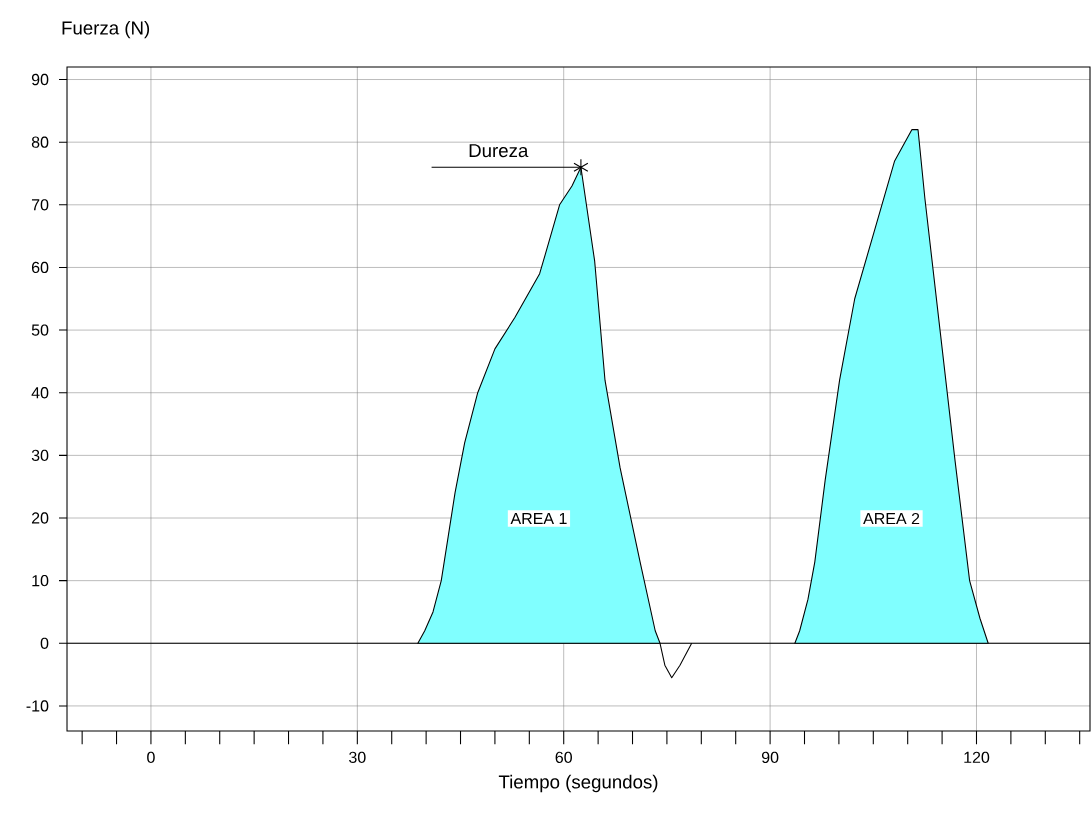 The height and width of the screenshot is (823, 1091). Describe the element at coordinates (151, 757) in the screenshot. I see `x-tick-label: 0` at that location.